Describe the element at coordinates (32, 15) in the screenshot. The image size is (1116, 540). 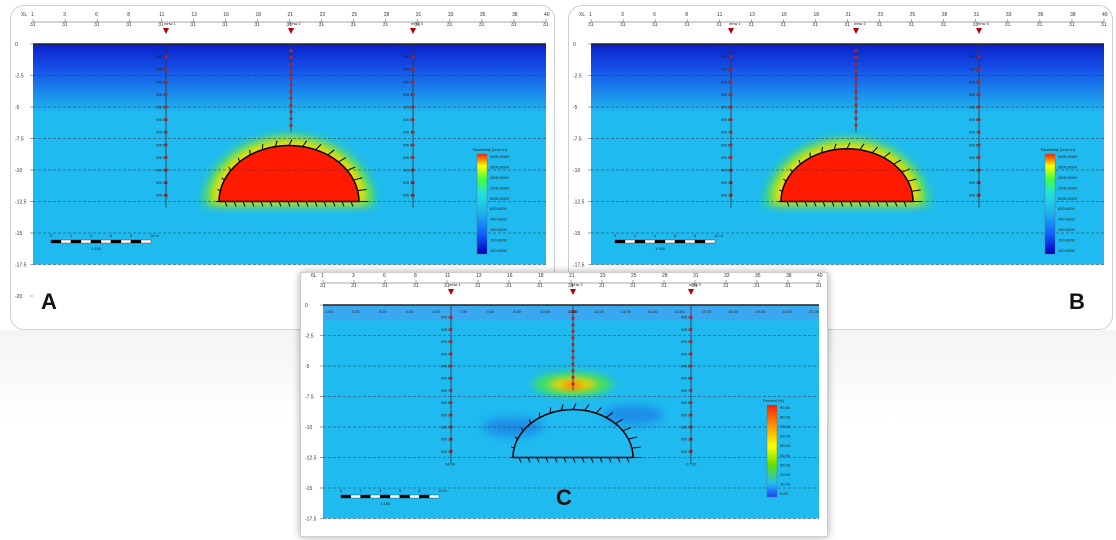
I see `top-tick-label: 1` at that location.